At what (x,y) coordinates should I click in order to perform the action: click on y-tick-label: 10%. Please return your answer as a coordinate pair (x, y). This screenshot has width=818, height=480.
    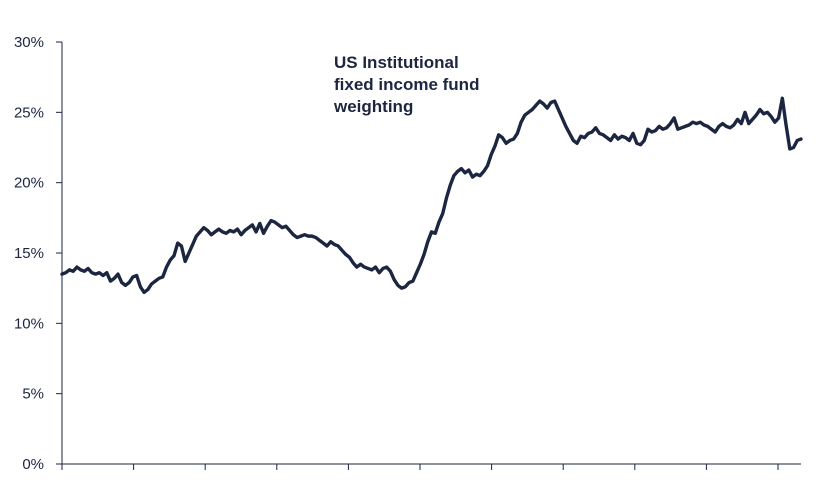
    Looking at the image, I should click on (29, 323).